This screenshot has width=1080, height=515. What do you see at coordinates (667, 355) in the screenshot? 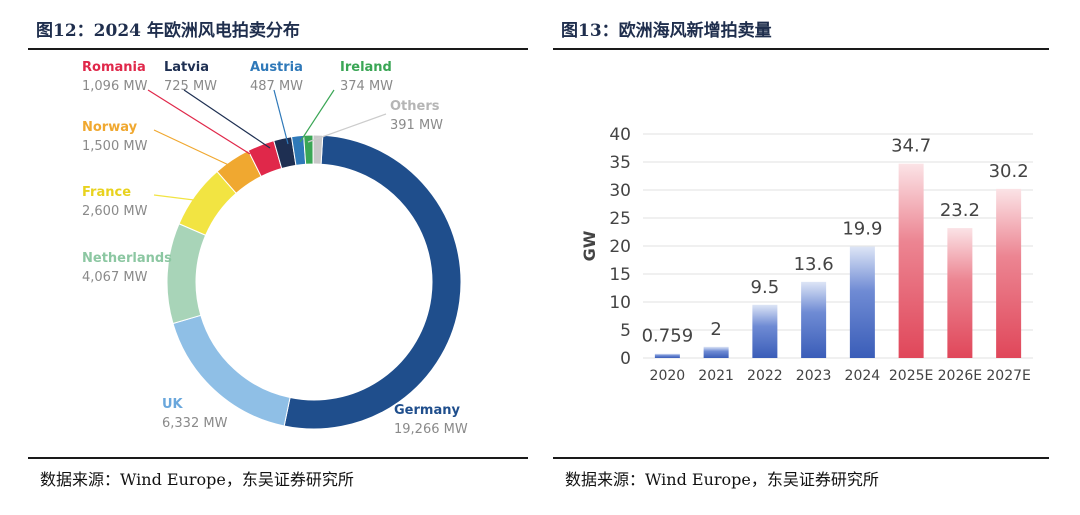
I see `bar-2020` at bounding box center [667, 355].